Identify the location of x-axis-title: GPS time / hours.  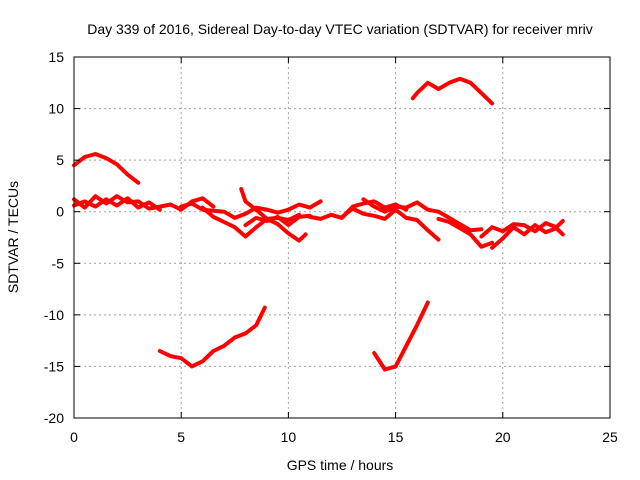
(340, 465).